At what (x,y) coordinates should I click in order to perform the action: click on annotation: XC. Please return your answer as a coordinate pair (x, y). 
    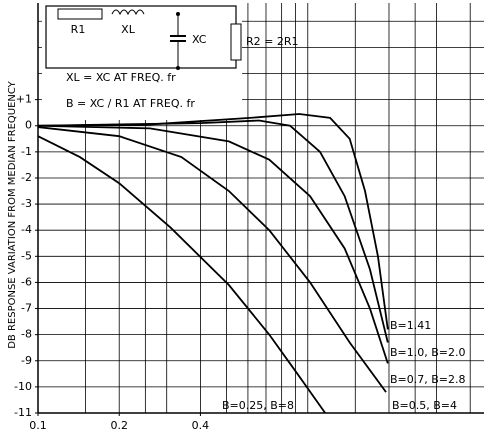
    Looking at the image, I should click on (199, 39).